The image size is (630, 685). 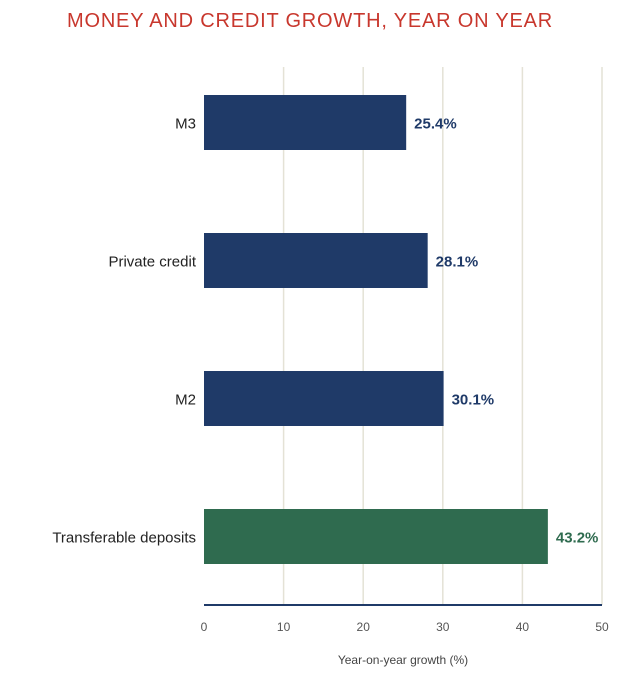 I want to click on x-tick-label-50: 50, so click(x=602, y=627).